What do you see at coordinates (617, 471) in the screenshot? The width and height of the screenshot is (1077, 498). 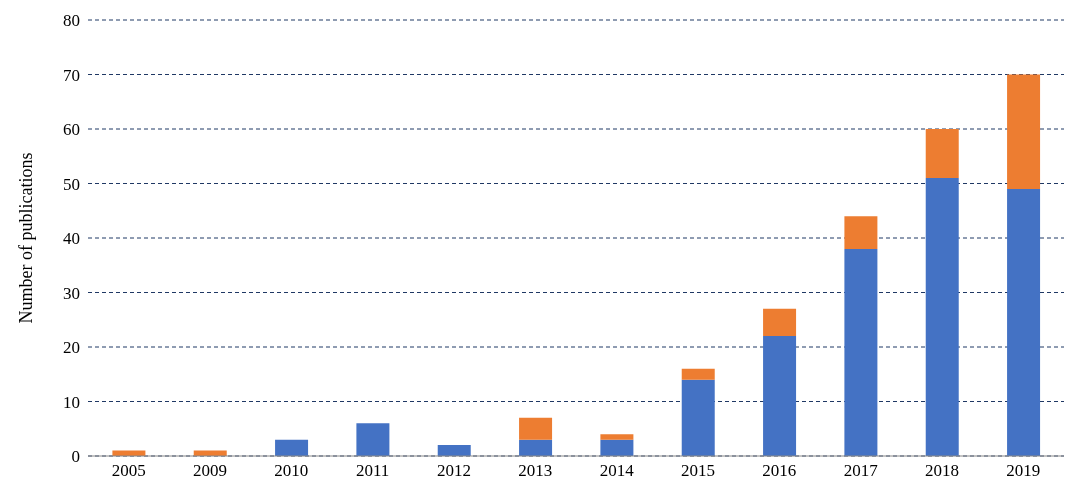 I see `x-tick-label: 2014` at bounding box center [617, 471].